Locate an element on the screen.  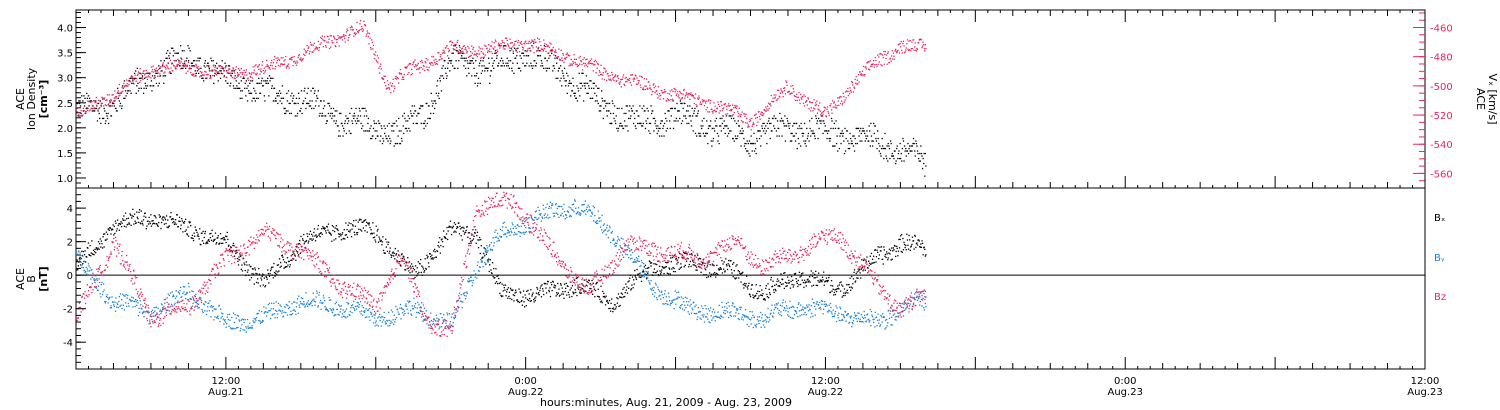
density-axis-unit: [cm⁻³] is located at coordinates (43, 99).